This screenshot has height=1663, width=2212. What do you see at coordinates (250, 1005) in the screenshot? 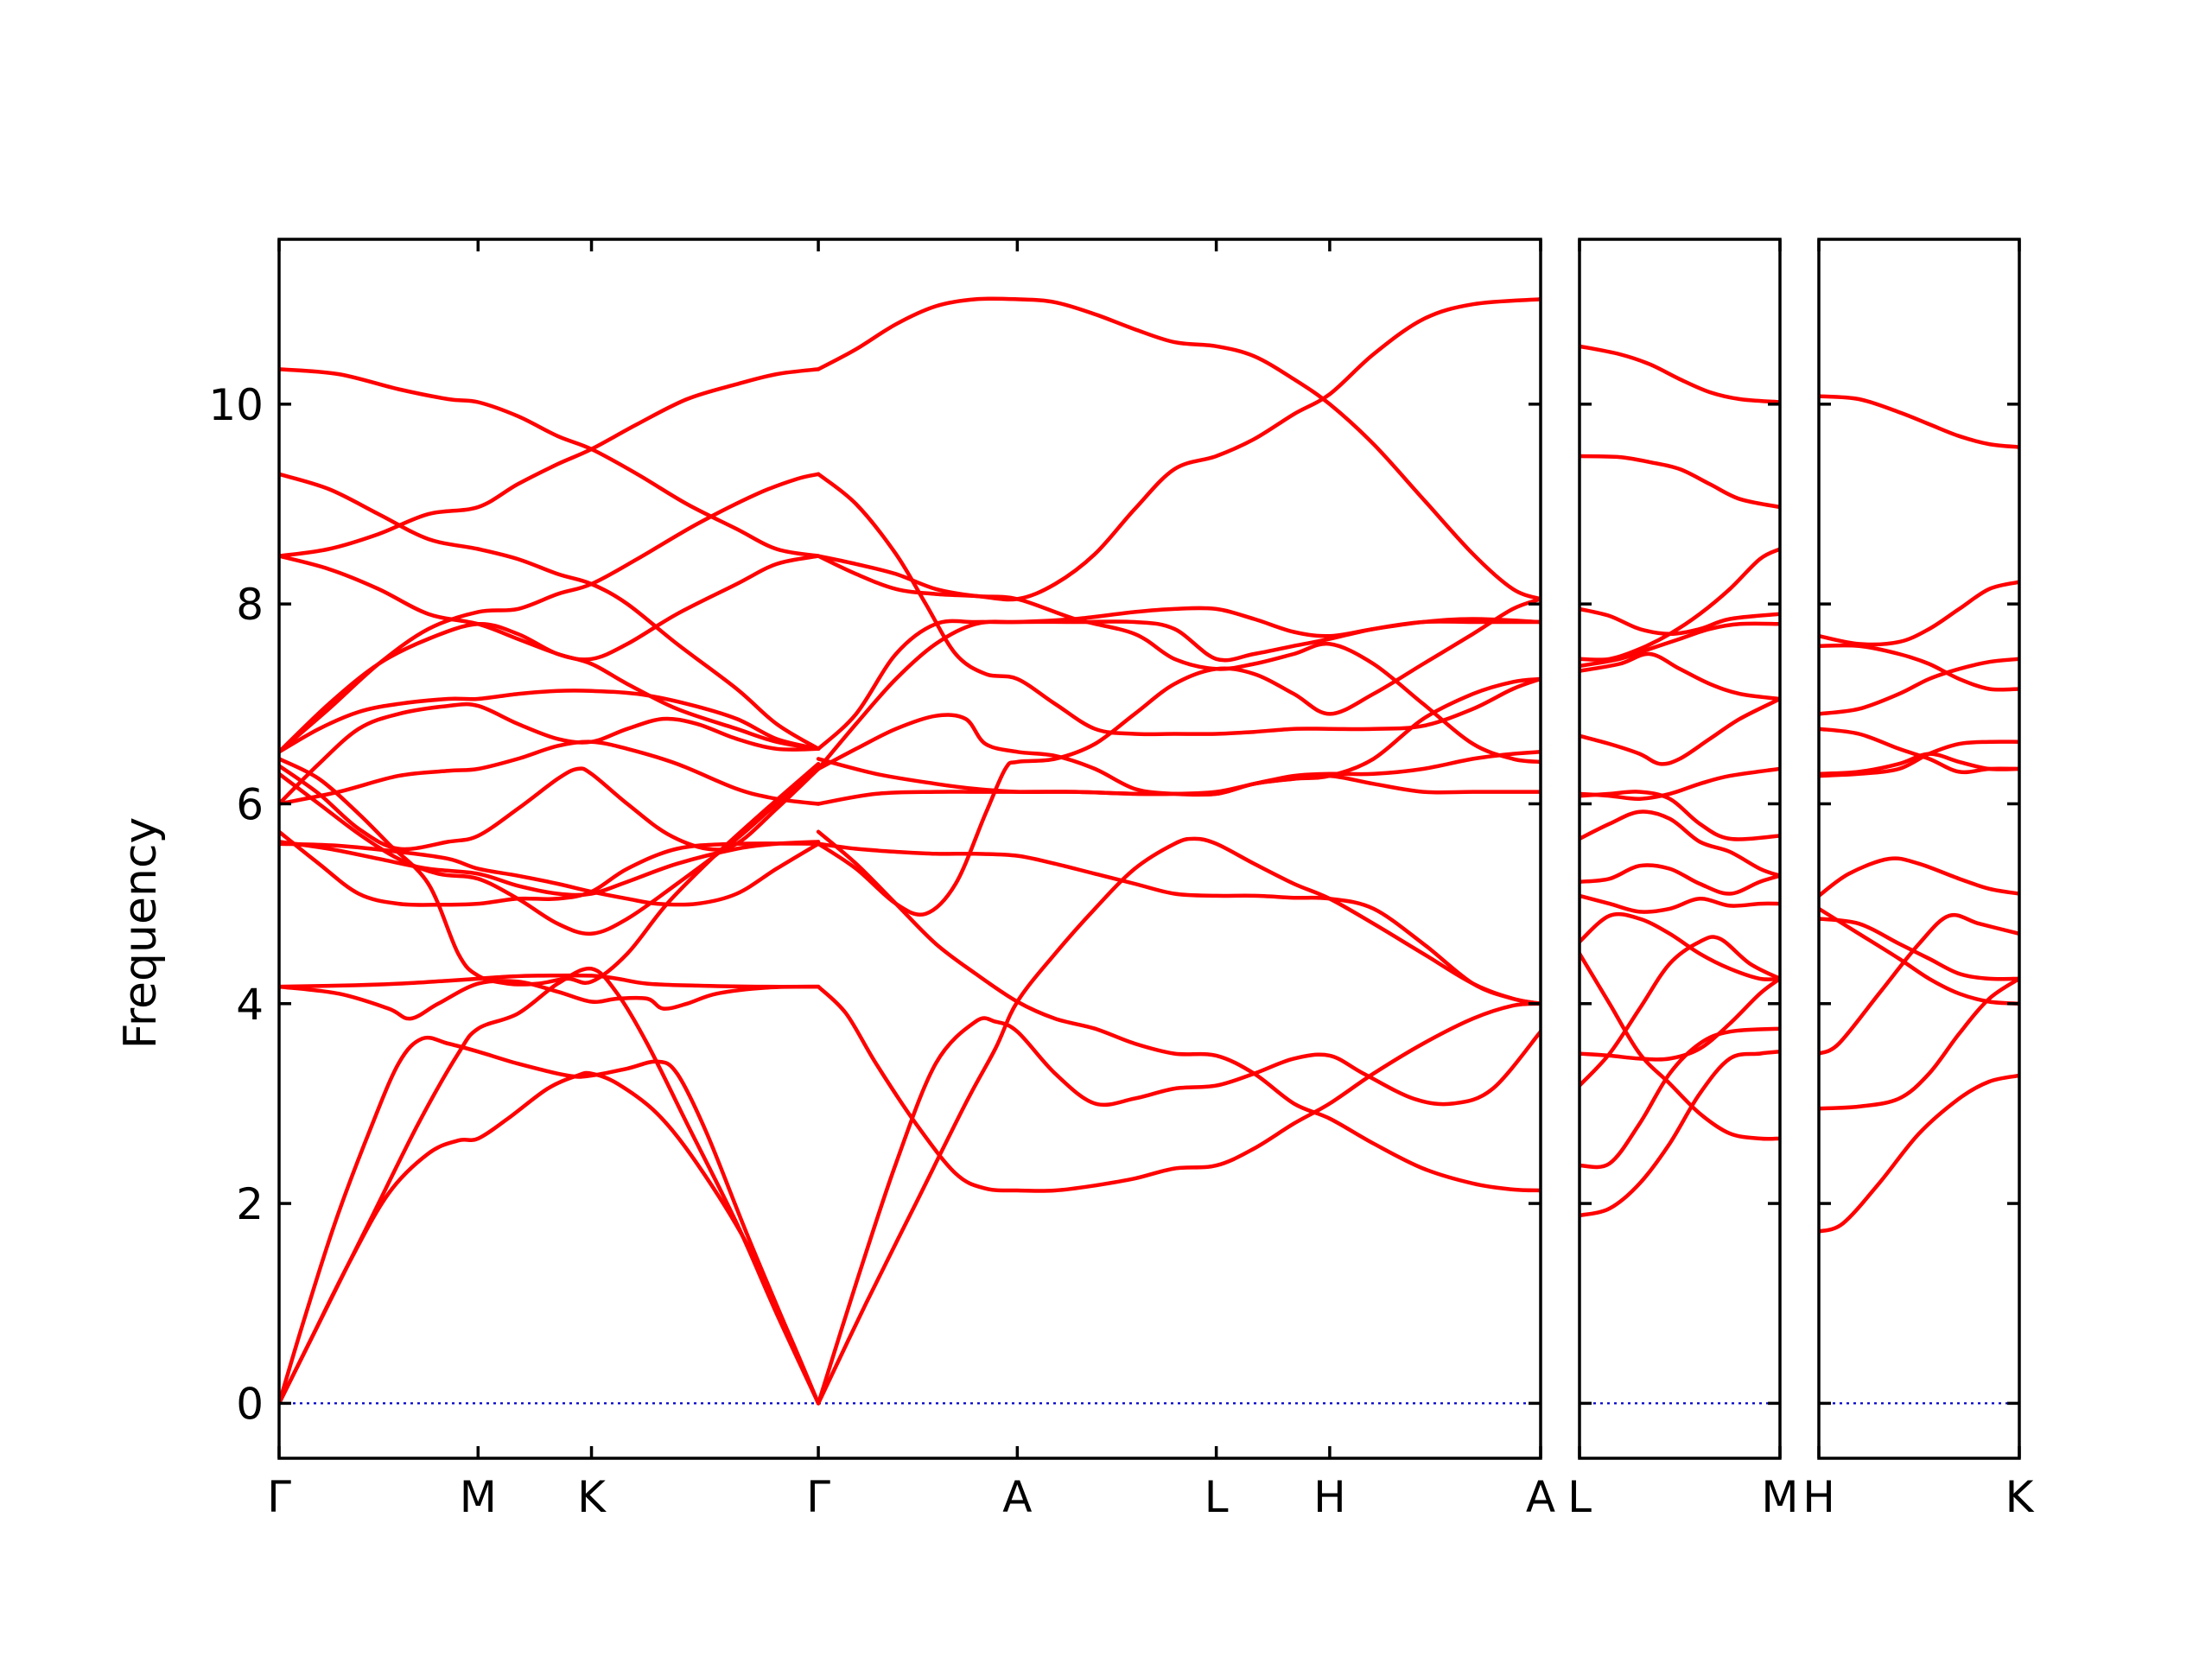
I see `y-tick-label: 4` at bounding box center [250, 1005].